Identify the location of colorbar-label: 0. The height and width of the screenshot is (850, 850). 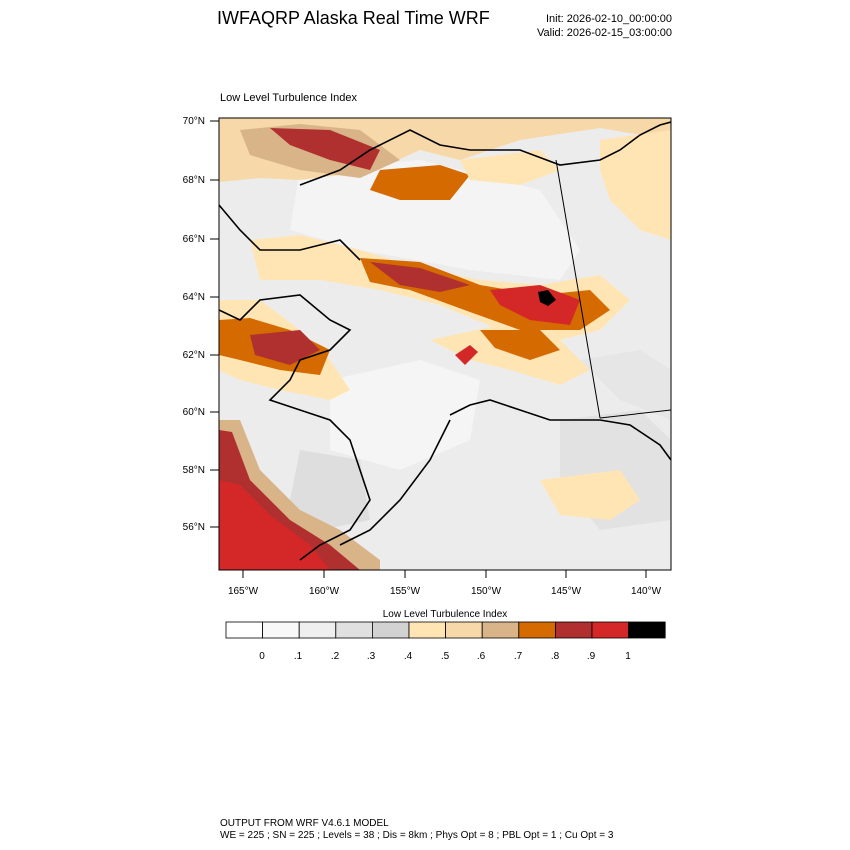
(262, 656).